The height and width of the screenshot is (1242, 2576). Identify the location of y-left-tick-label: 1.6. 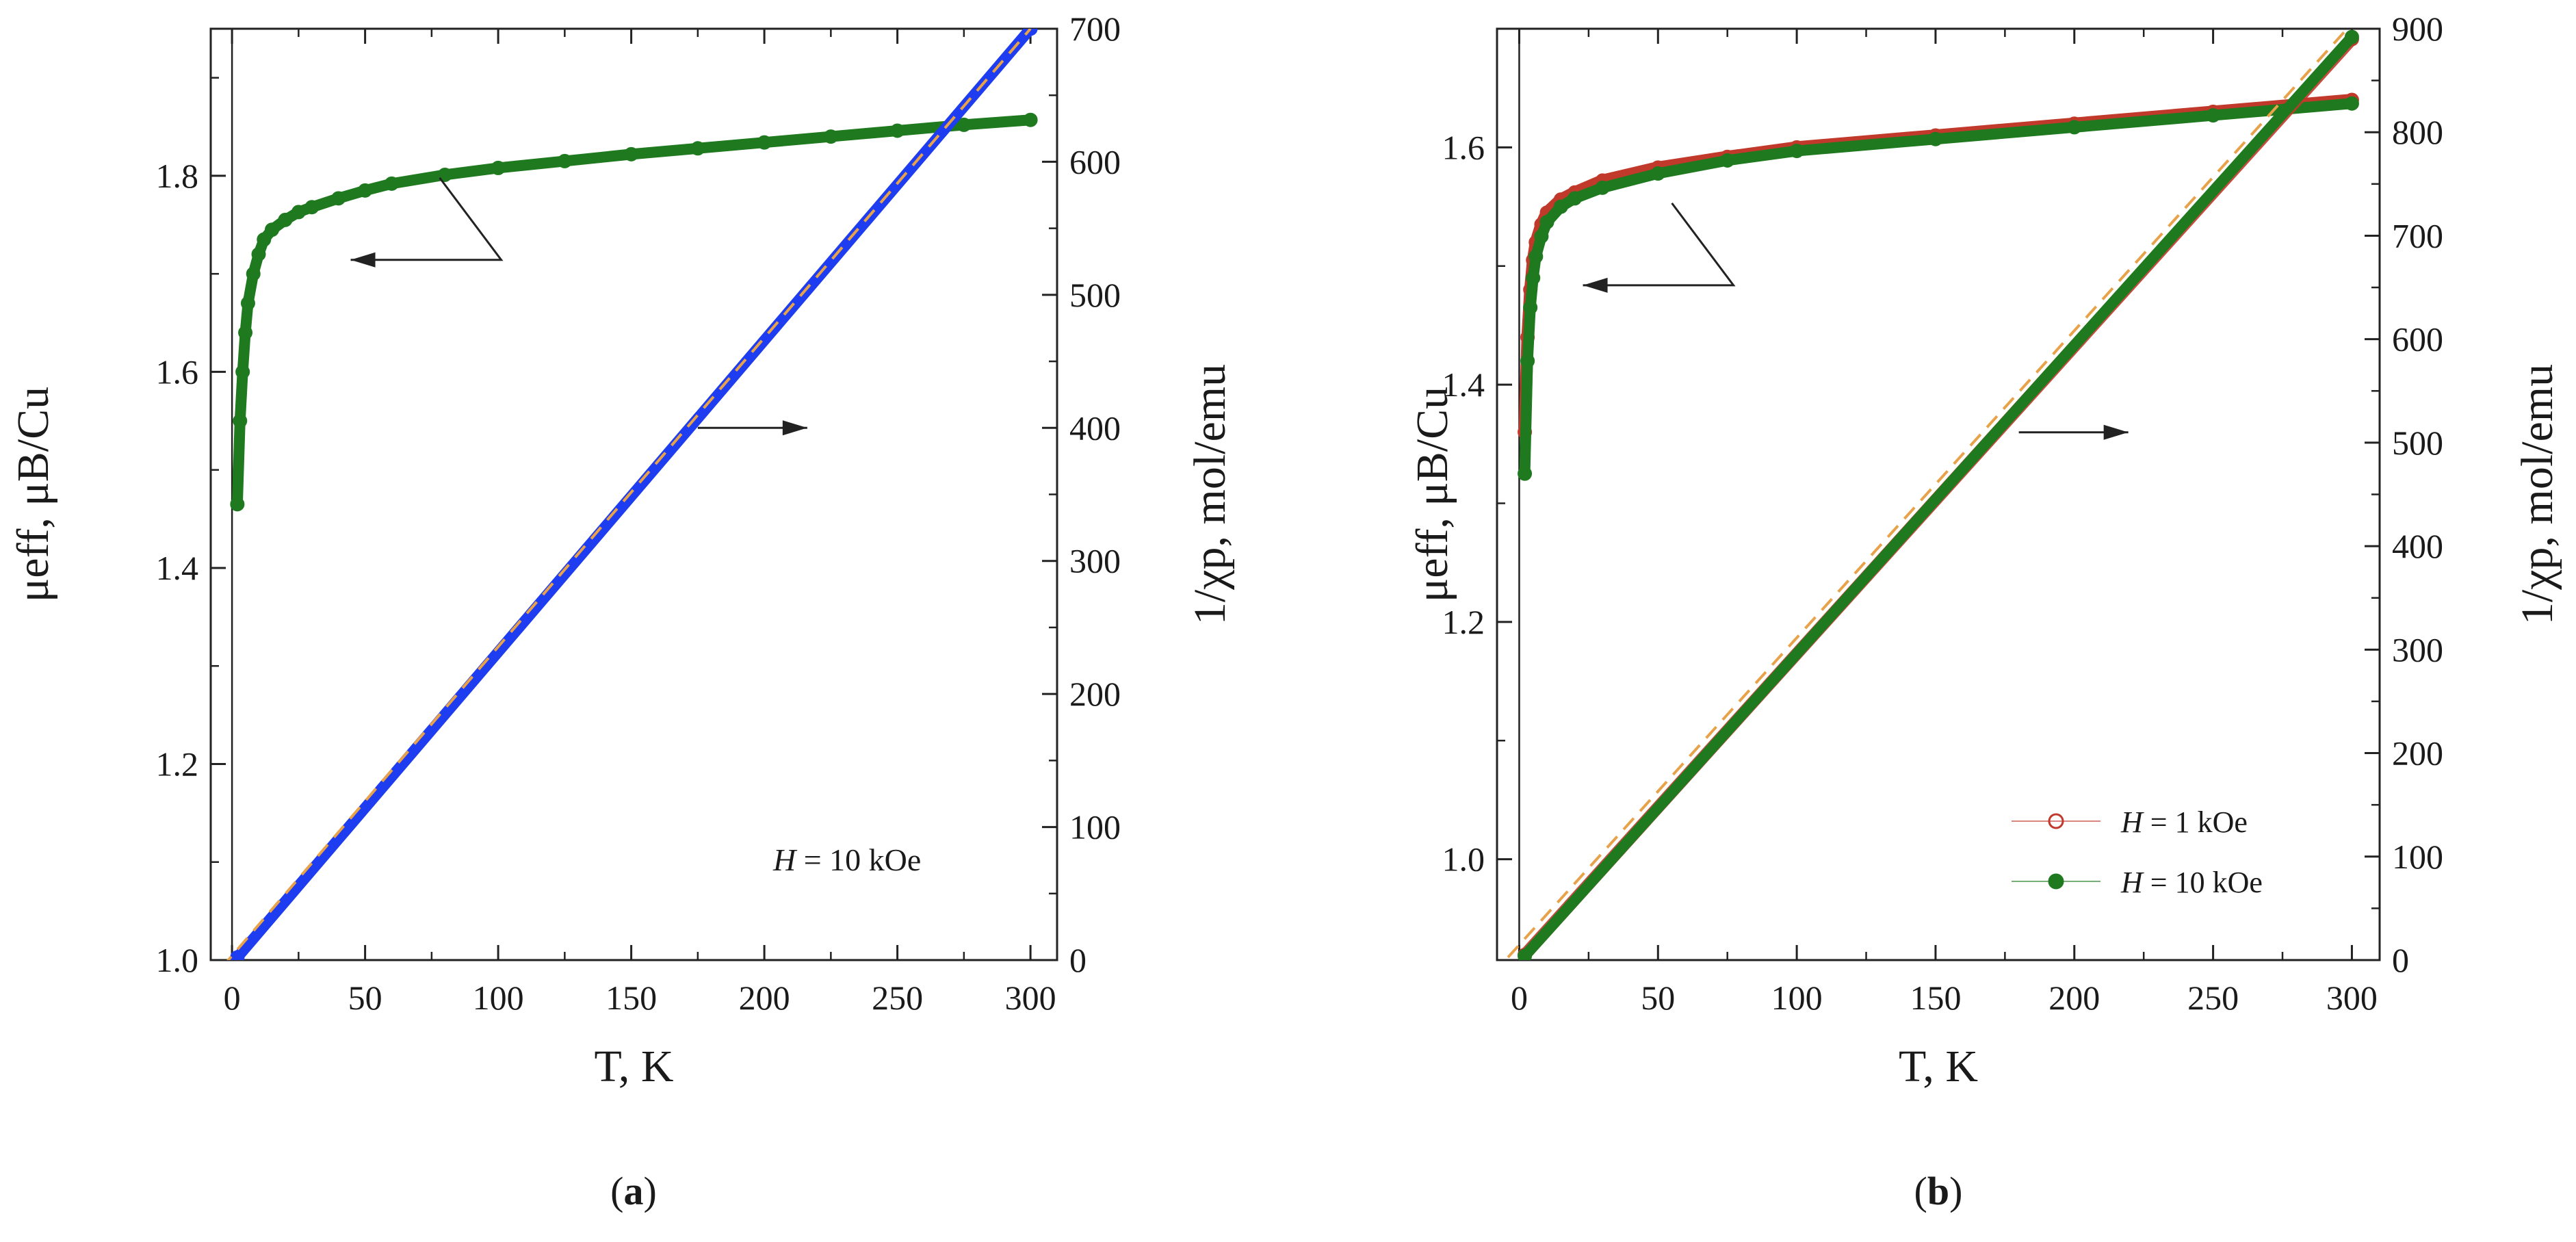
(178, 371).